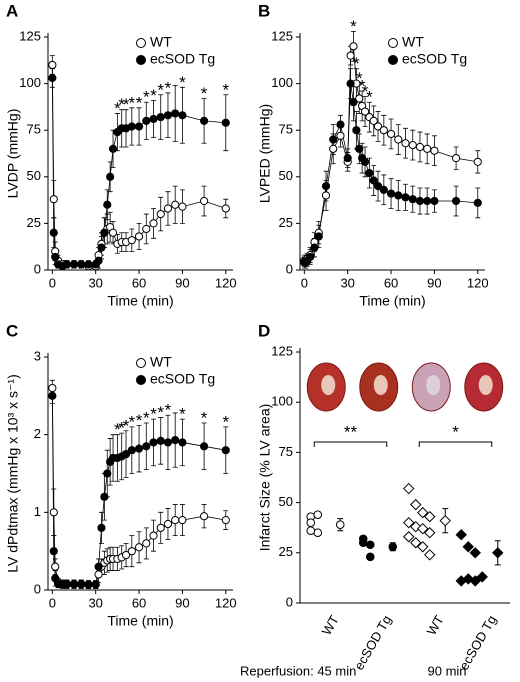  What do you see at coordinates (37, 433) in the screenshot?
I see `y-tick-label: 2` at bounding box center [37, 433].